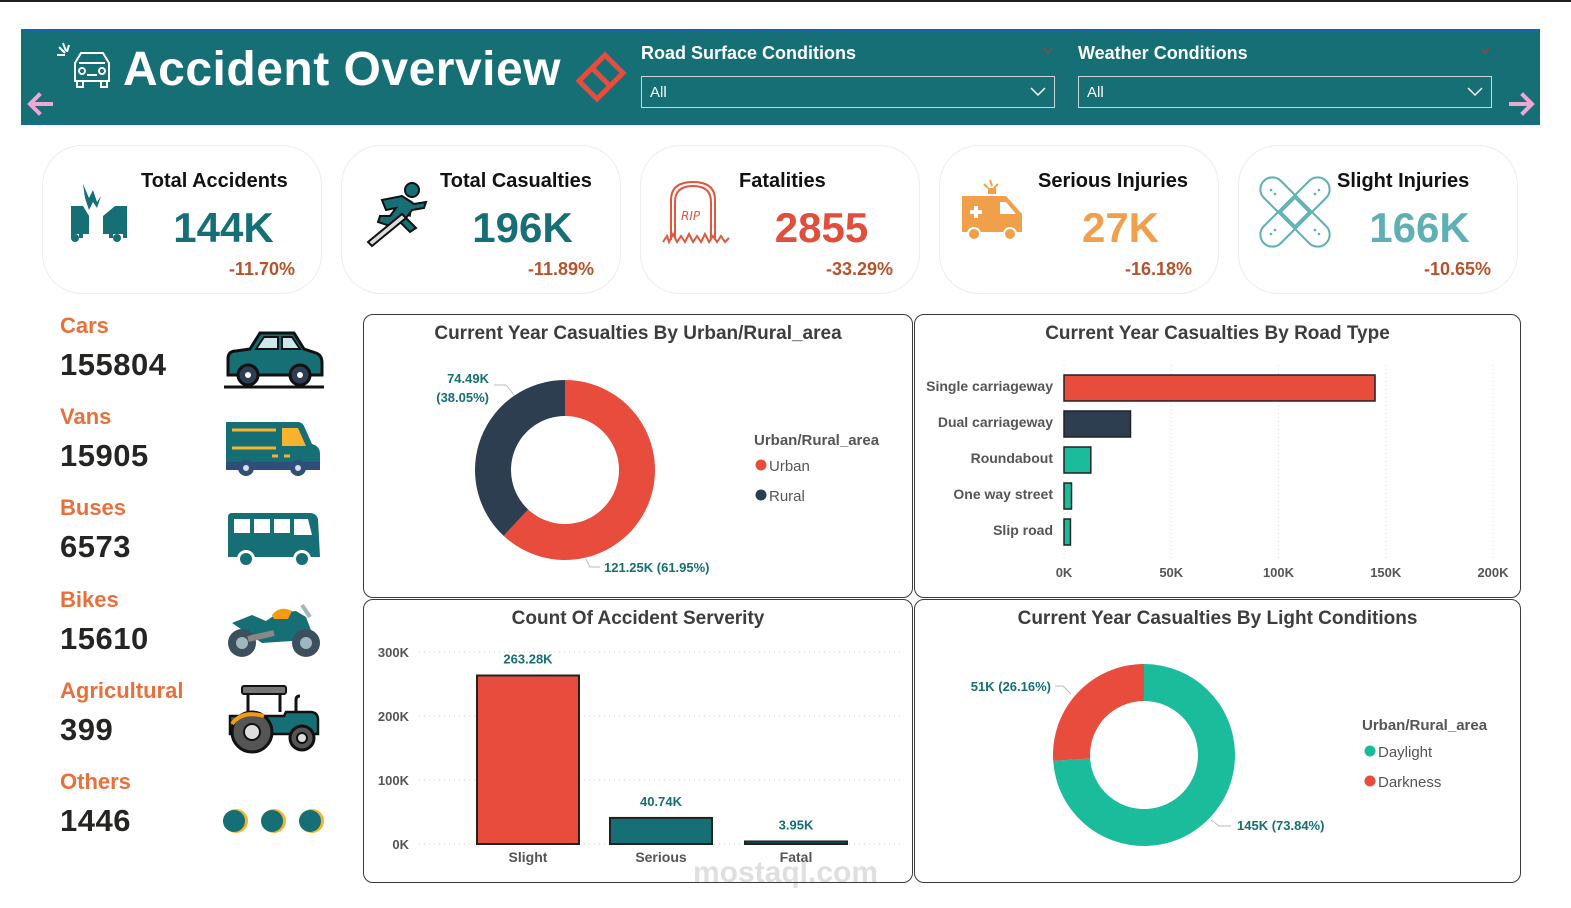  What do you see at coordinates (1012, 458) in the screenshot?
I see `y-category-label: Roundabout` at bounding box center [1012, 458].